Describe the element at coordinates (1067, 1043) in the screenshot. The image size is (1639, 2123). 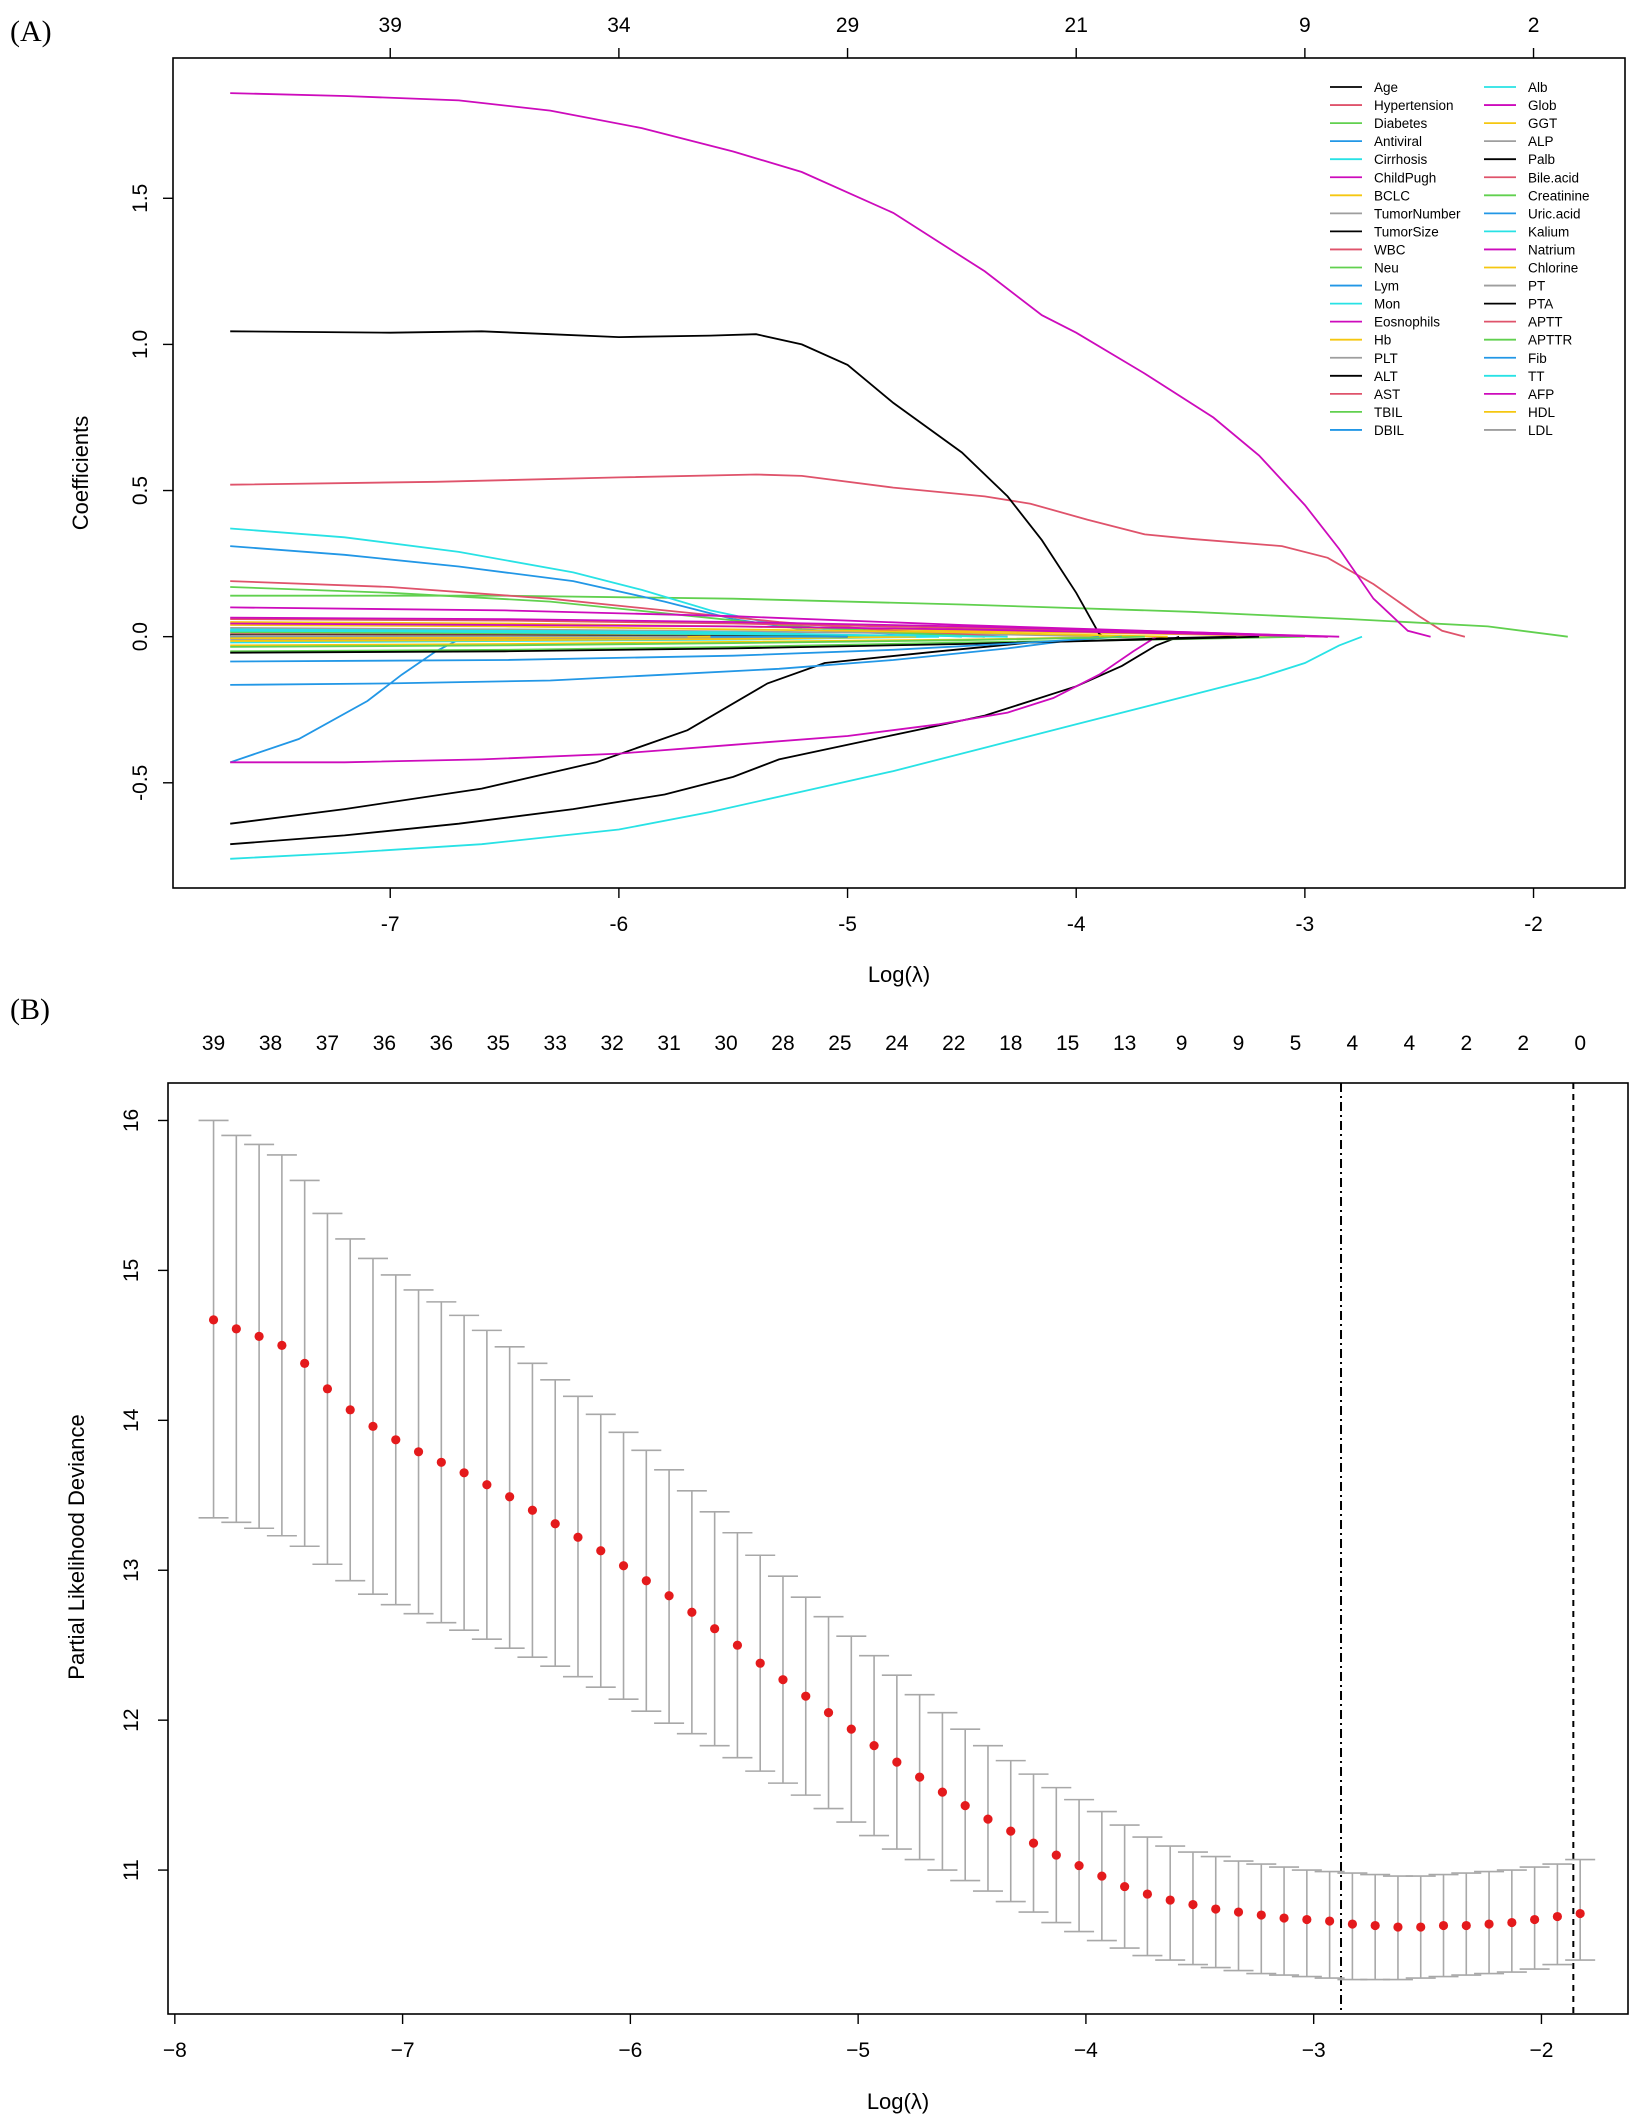
I see `top-tick-label: 15` at that location.